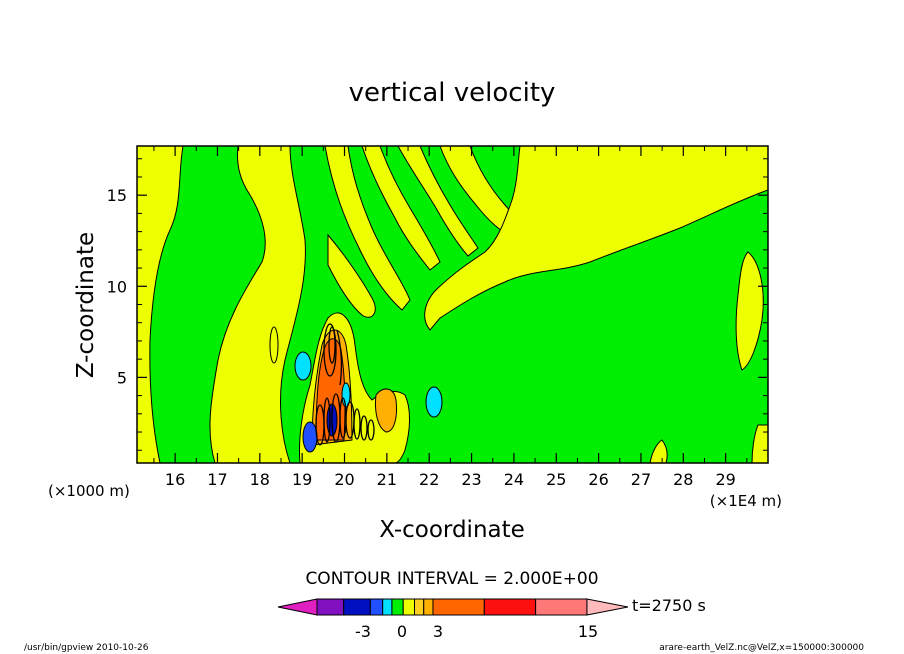  I want to click on x-tick-label: 26, so click(598, 479).